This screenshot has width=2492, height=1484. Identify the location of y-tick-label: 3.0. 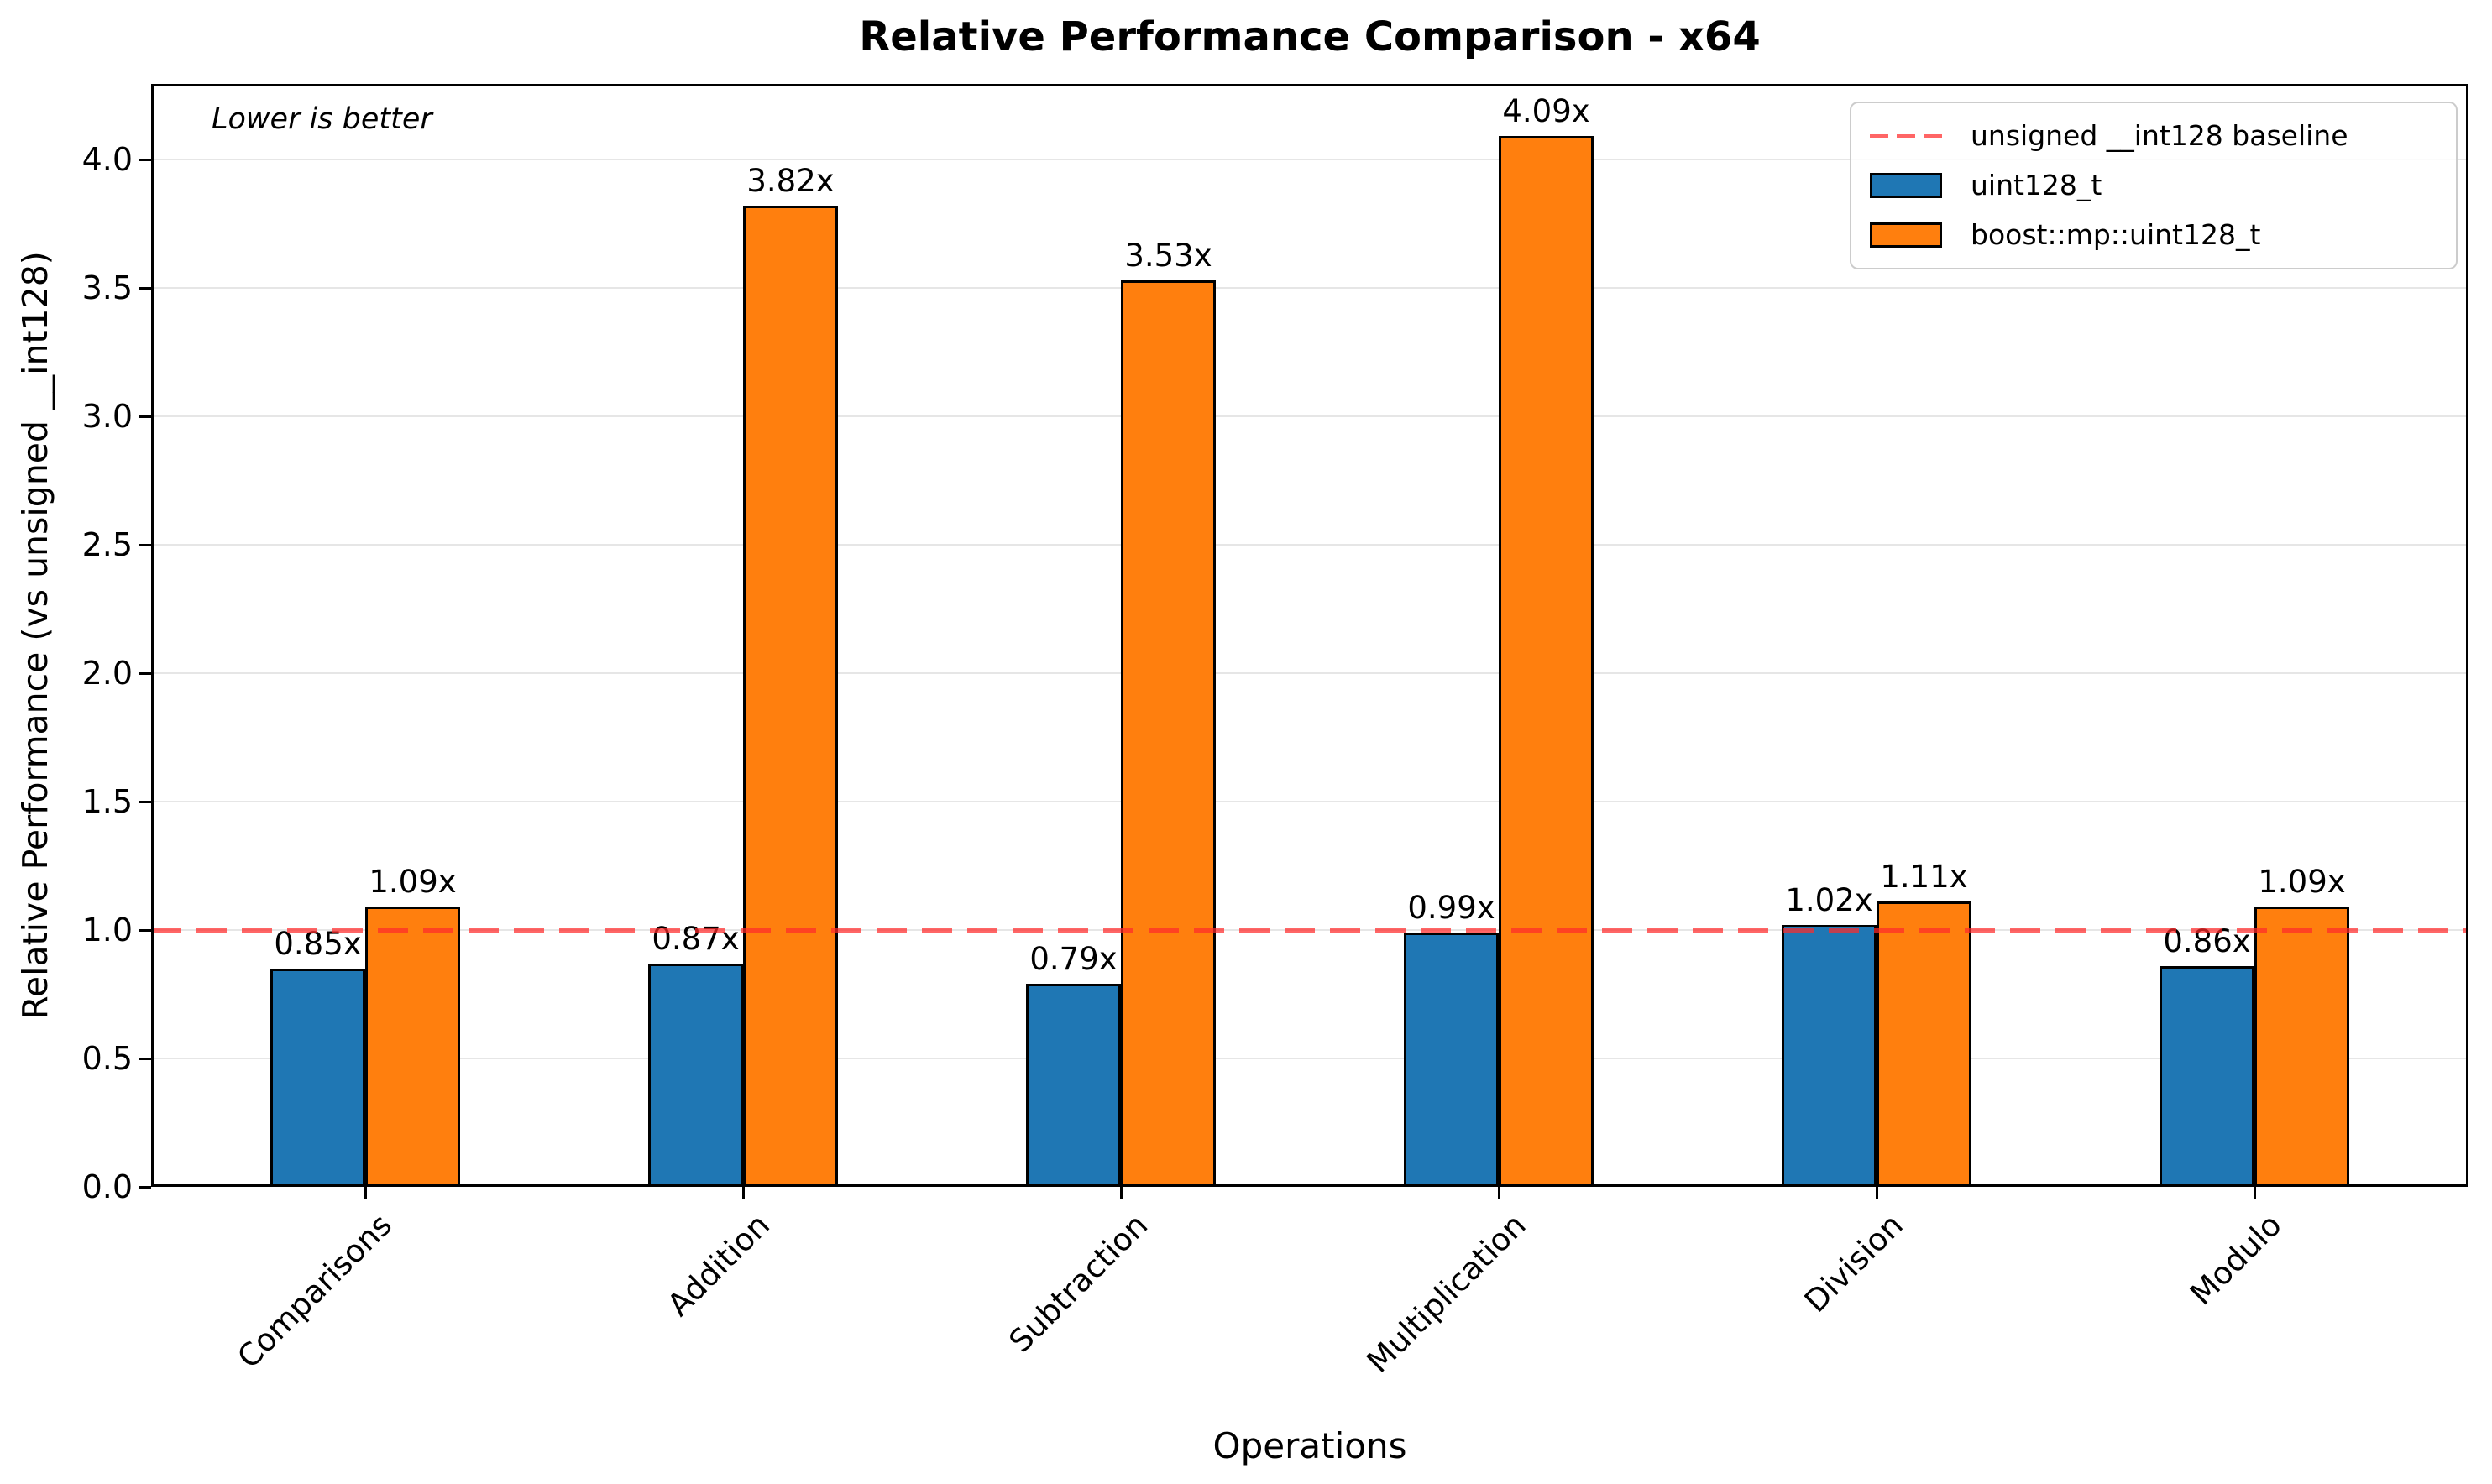
(107, 416).